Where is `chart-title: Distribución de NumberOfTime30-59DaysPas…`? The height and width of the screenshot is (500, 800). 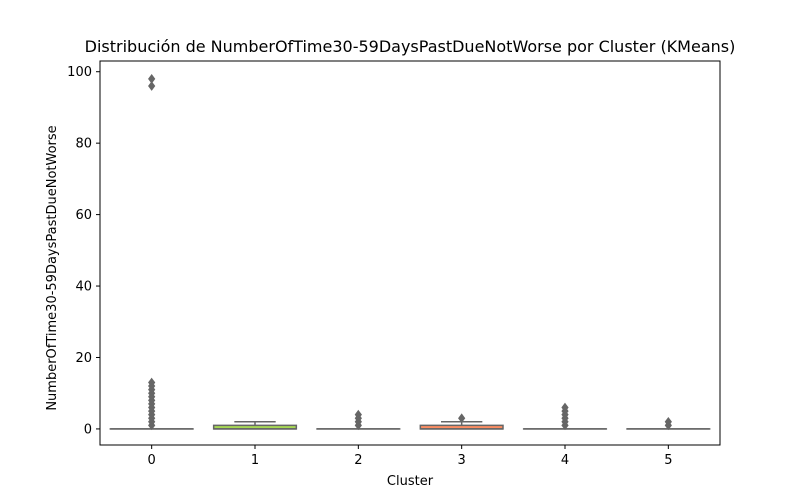
chart-title: Distribución de NumberOfTime30-59DaysPas… is located at coordinates (410, 46).